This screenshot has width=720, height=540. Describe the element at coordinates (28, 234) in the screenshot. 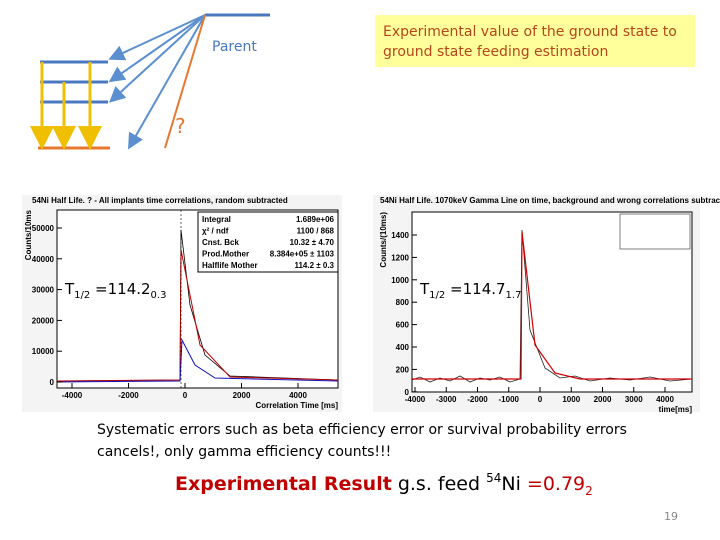

I see `y-axis-label: Counts/10ms` at that location.